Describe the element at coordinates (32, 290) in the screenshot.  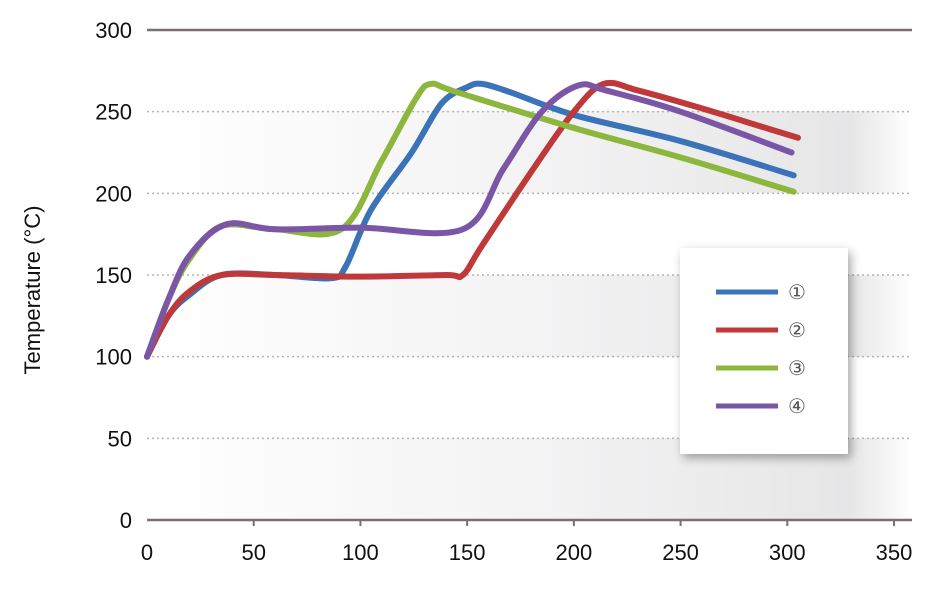
I see `y-axis-label: Temperature (°C)` at that location.